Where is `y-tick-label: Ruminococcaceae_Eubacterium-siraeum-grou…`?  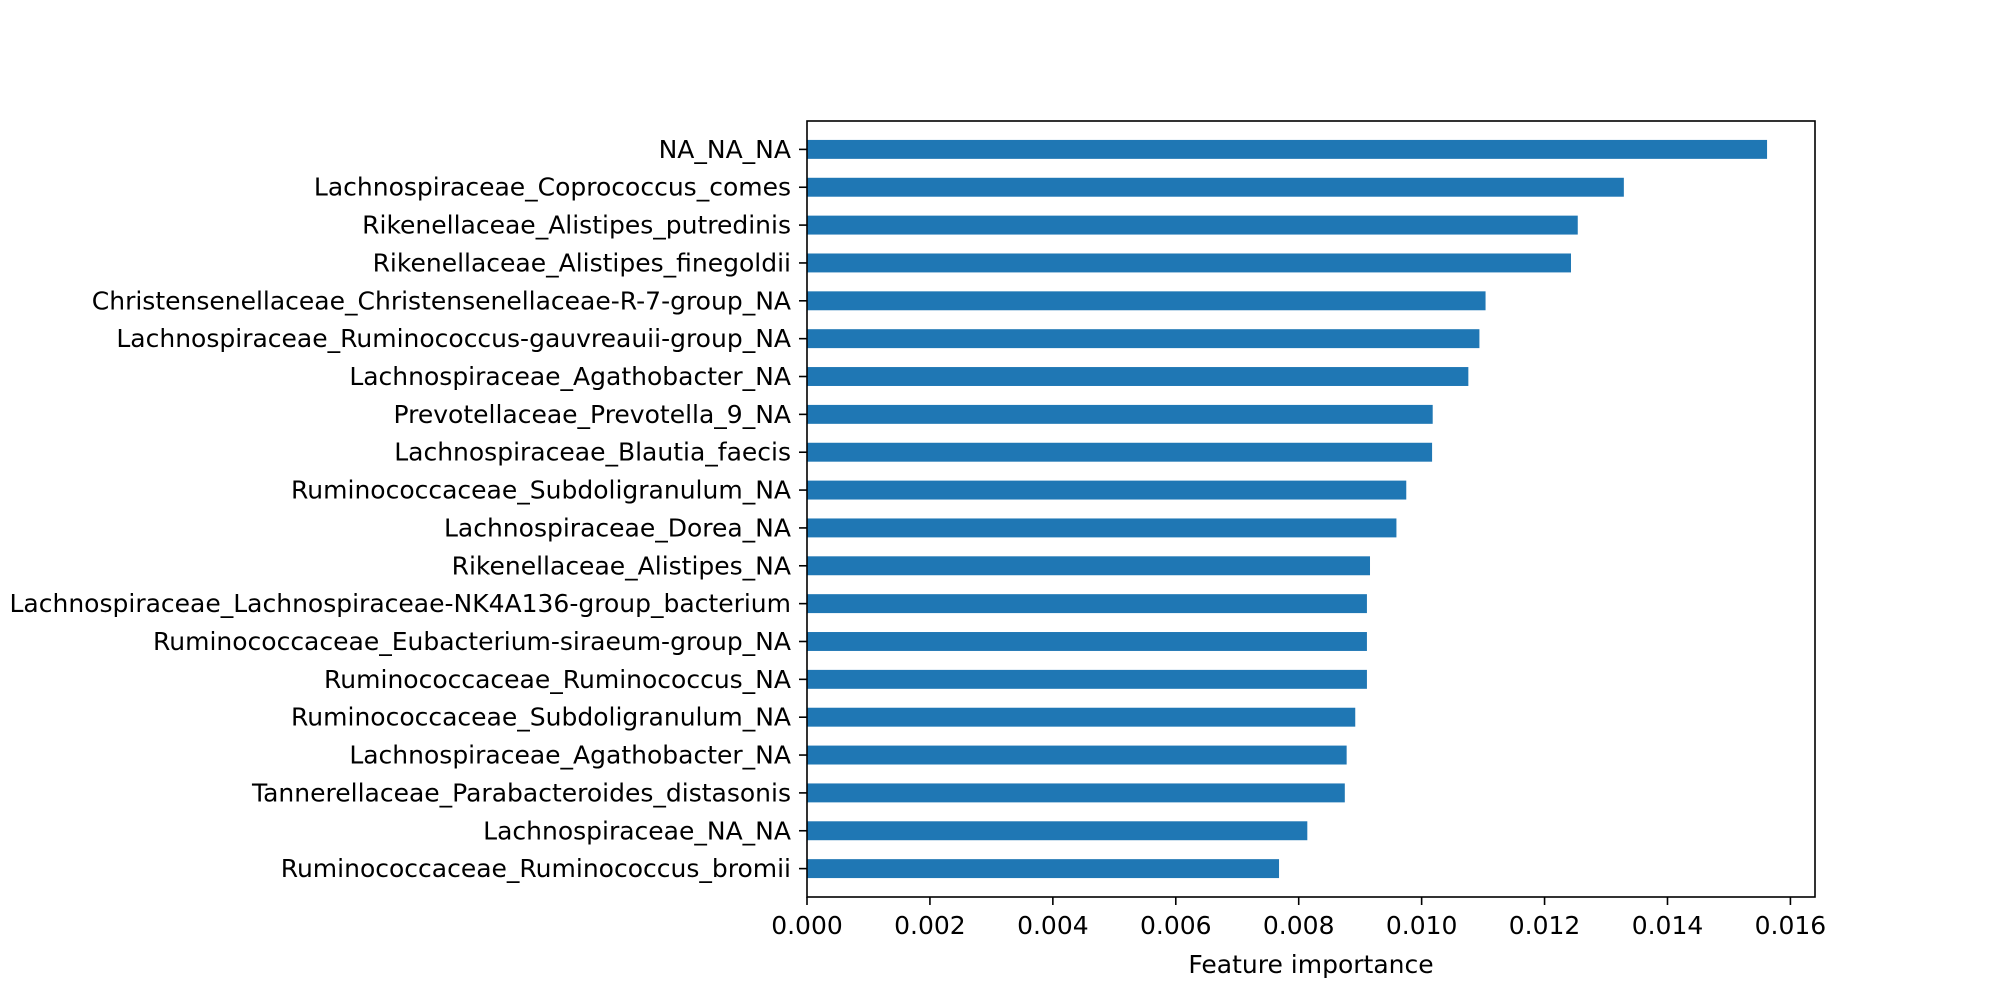 y-tick-label: Ruminococcaceae_Eubacterium-siraeum-grou… is located at coordinates (472, 641).